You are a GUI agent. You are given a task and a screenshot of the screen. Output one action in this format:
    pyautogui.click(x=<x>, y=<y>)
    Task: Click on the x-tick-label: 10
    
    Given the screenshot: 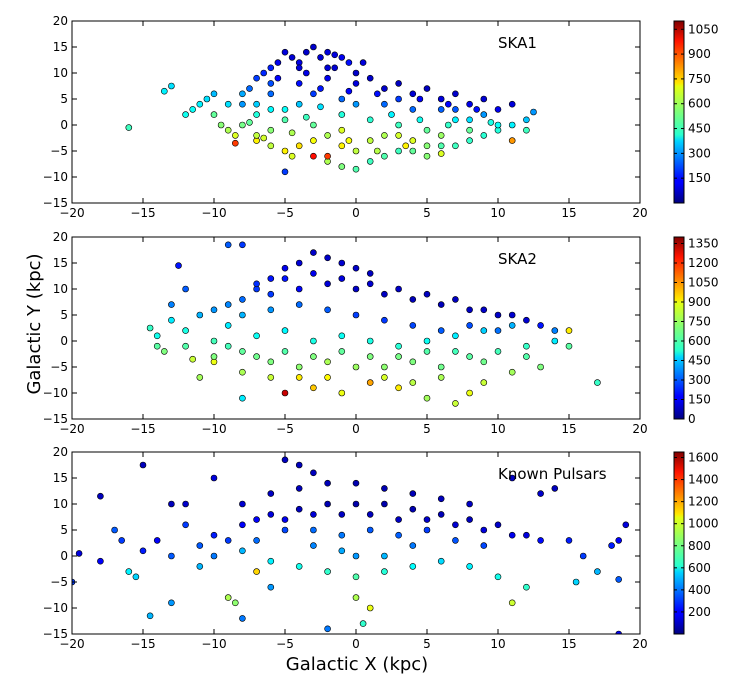 What is the action you would take?
    pyautogui.click(x=497, y=429)
    